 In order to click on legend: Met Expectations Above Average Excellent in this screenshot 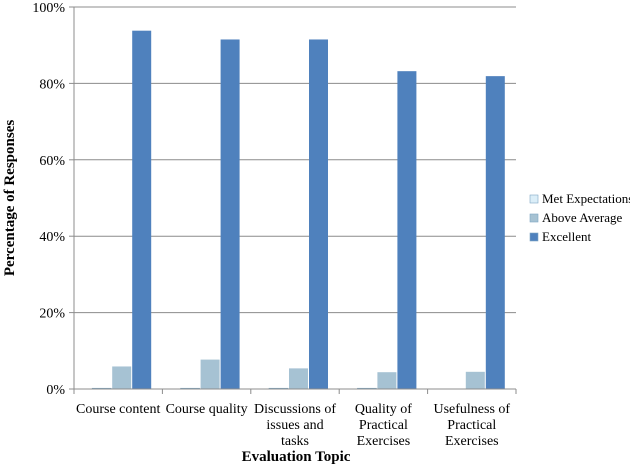, I will do `click(579, 217)`.